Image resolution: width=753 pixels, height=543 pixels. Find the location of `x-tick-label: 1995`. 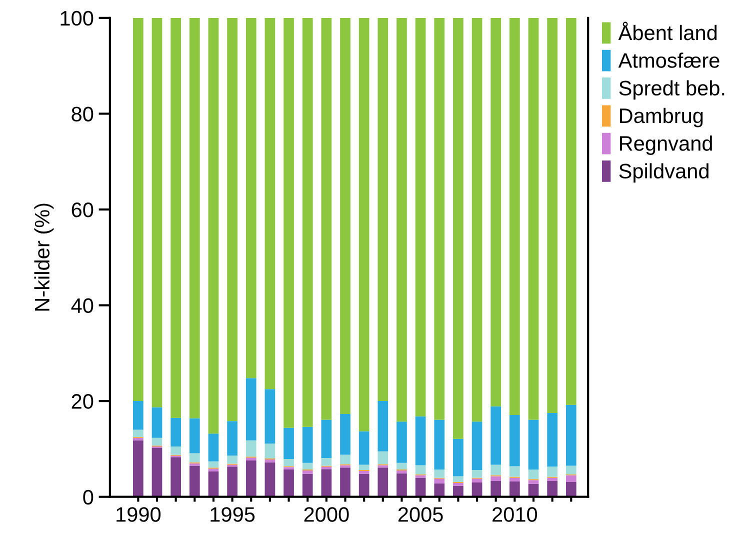

x-tick-label: 1995 is located at coordinates (232, 514).